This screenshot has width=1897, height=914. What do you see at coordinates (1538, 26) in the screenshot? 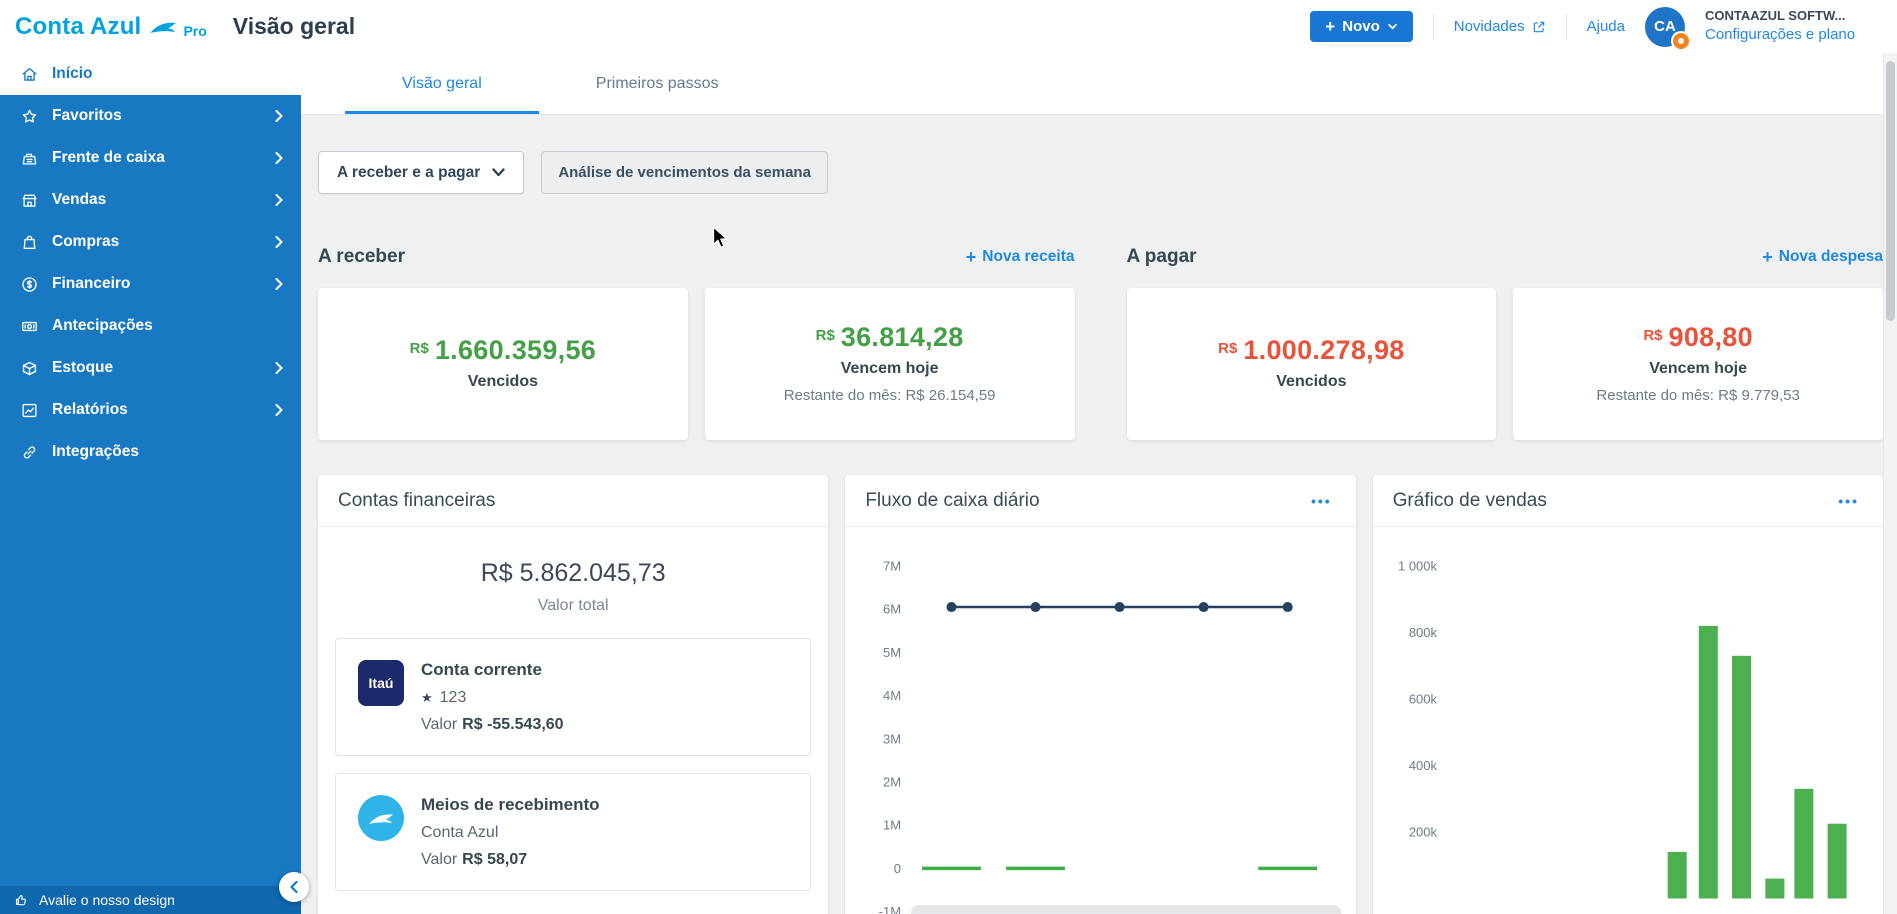
I see `external-link-icon` at bounding box center [1538, 26].